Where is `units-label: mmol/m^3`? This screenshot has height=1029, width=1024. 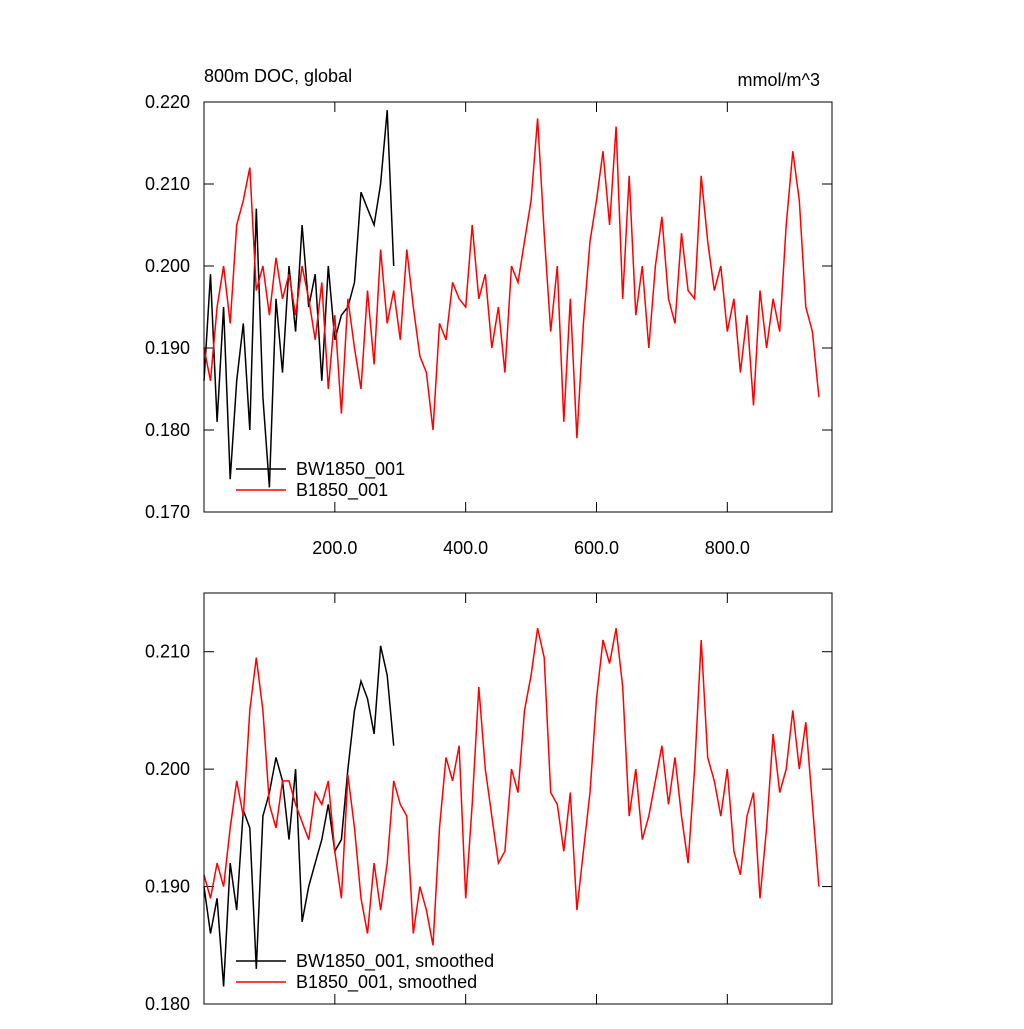 units-label: mmol/m^3 is located at coordinates (779, 80).